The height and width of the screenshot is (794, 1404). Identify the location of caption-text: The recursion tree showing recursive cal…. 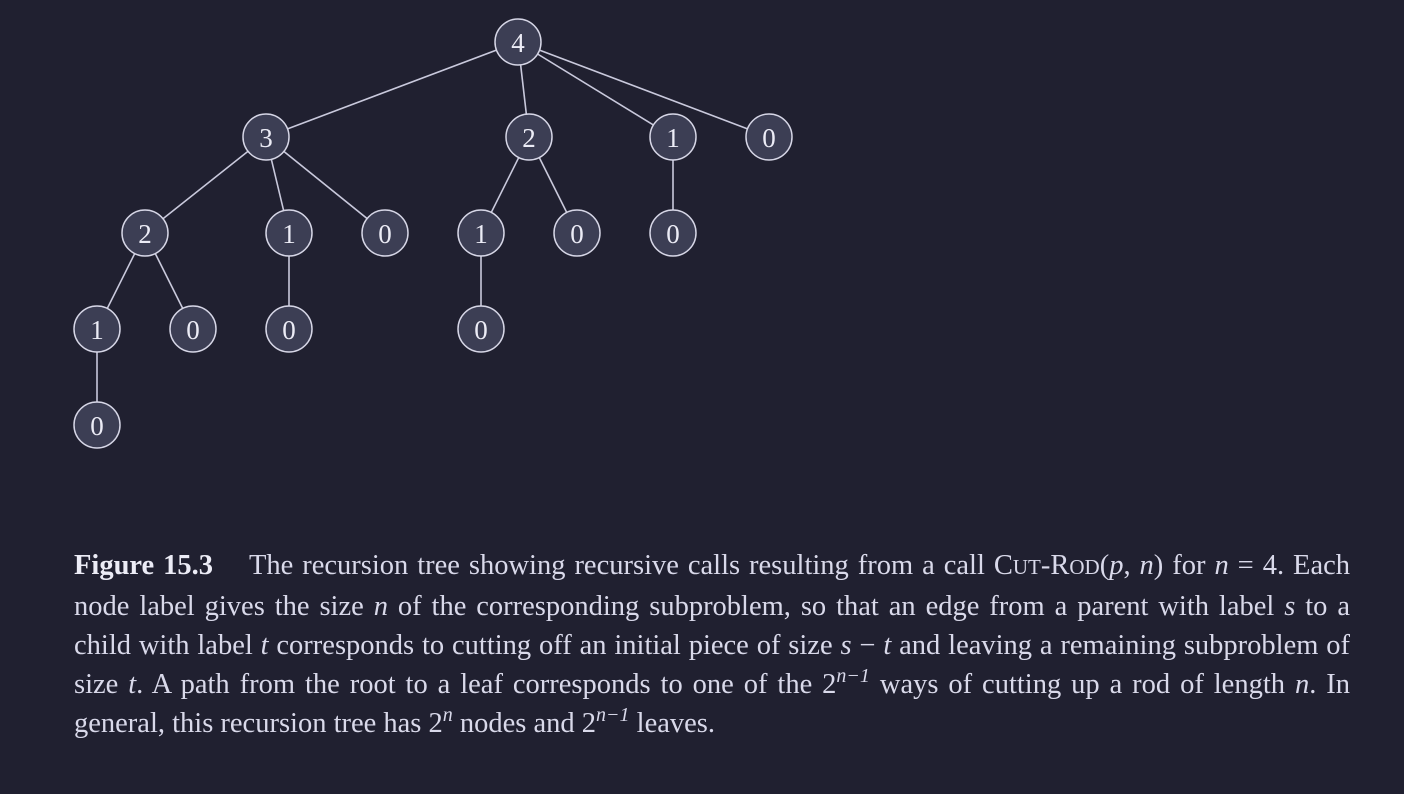
(621, 565).